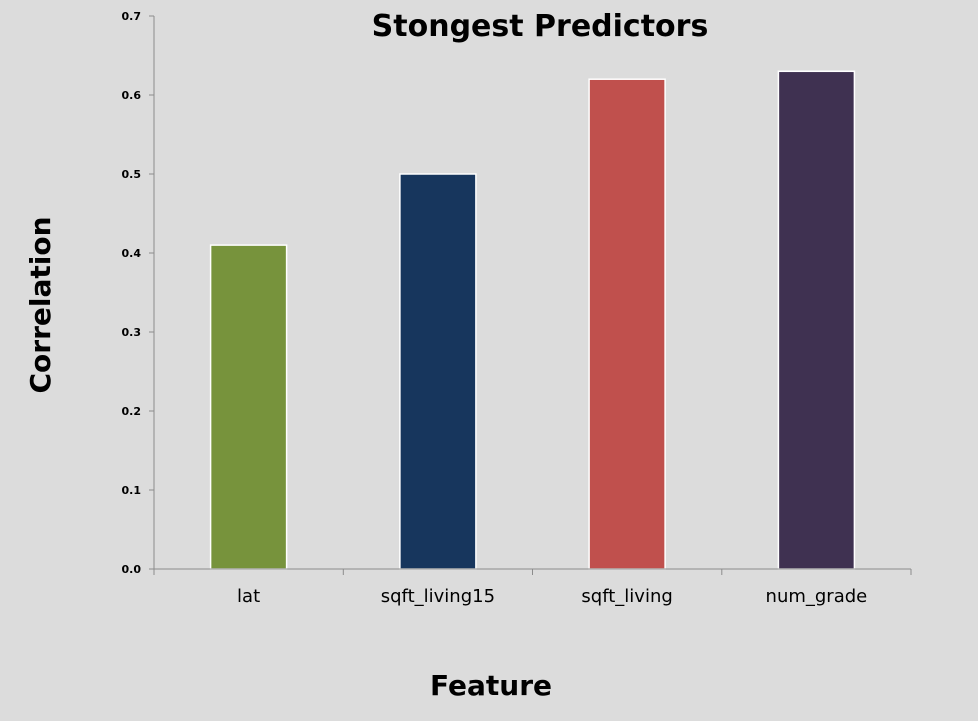 The height and width of the screenshot is (721, 978). Describe the element at coordinates (540, 26) in the screenshot. I see `chart-title: Stongest Predictors` at that location.